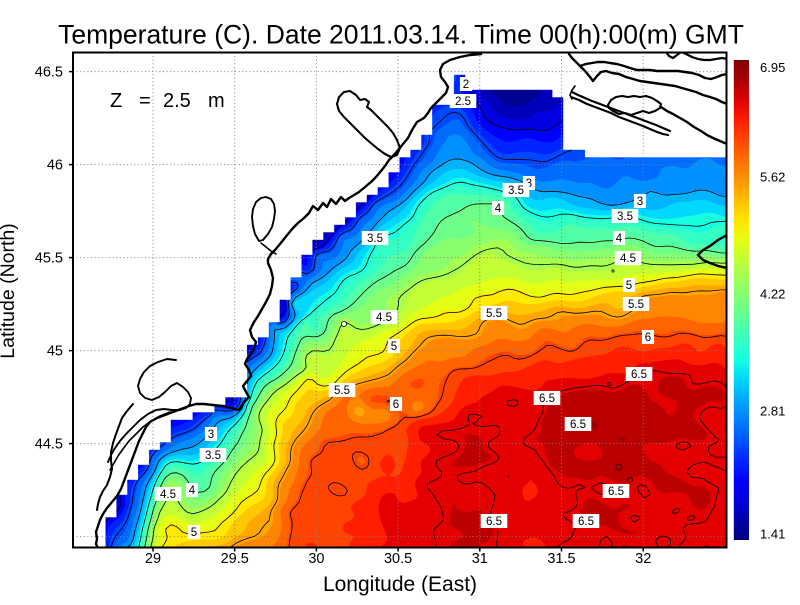  Describe the element at coordinates (216, 101) in the screenshot. I see `svg-text: m` at that location.